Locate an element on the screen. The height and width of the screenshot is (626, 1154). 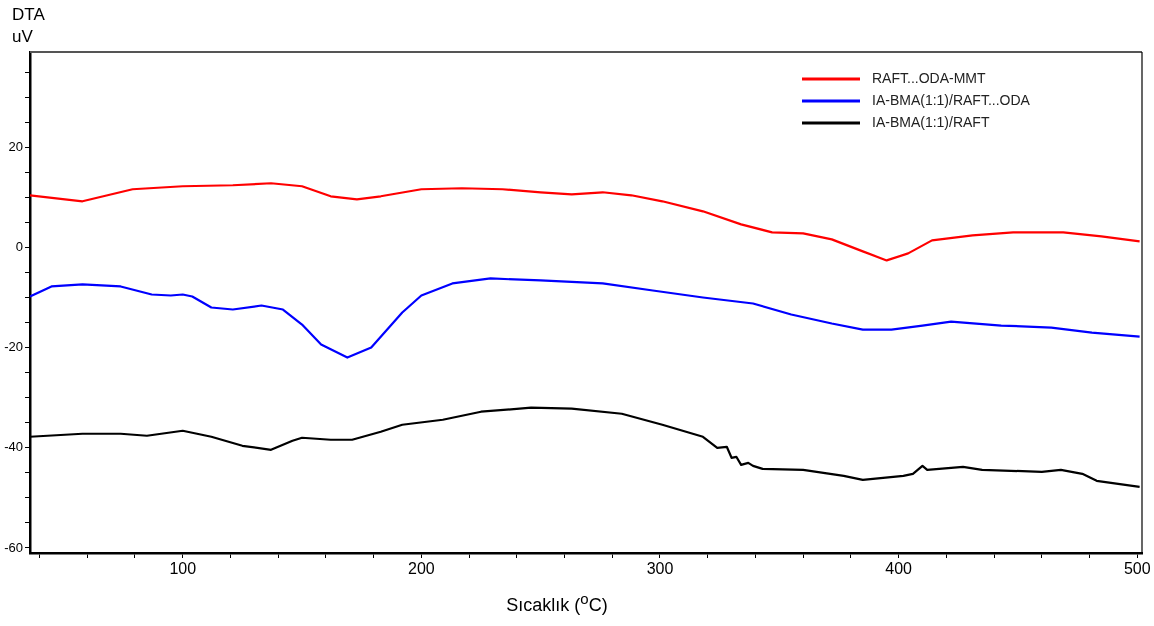
y-tick-label: 0 is located at coordinates (19, 246).